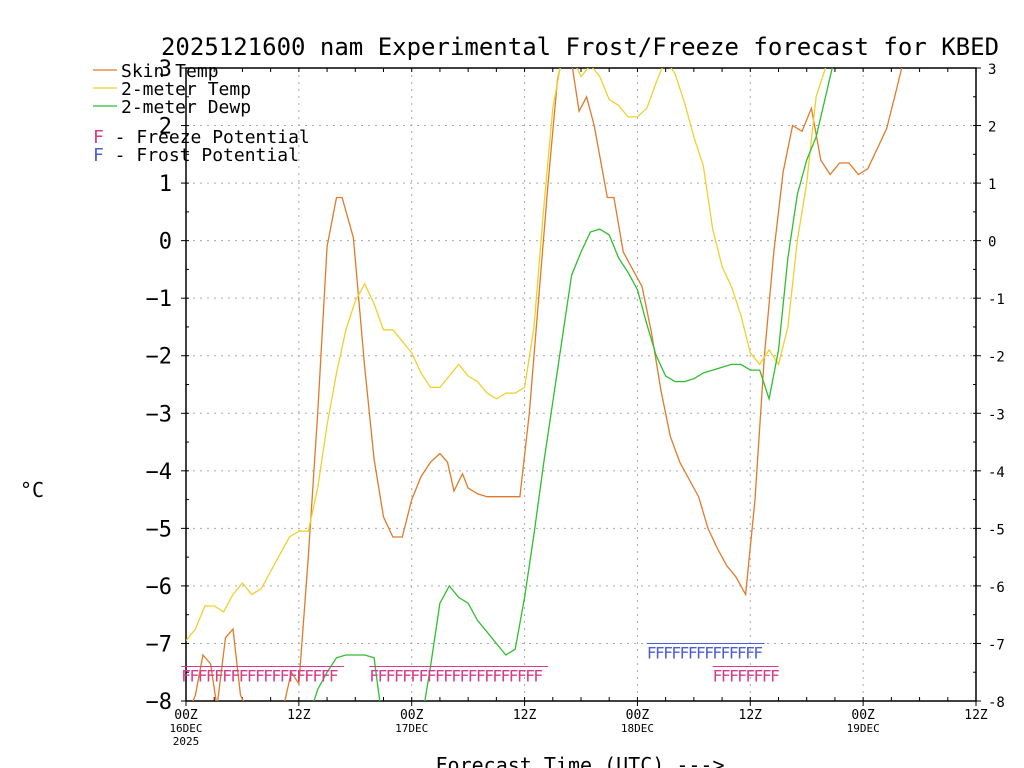 This screenshot has width=1024, height=768. Describe the element at coordinates (32, 490) in the screenshot. I see `y-axis-label: °C` at that location.